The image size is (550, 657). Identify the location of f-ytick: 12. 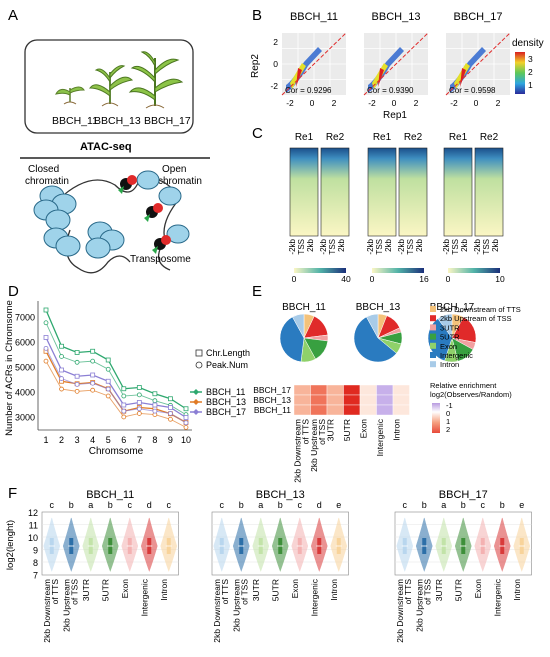
(33, 513).